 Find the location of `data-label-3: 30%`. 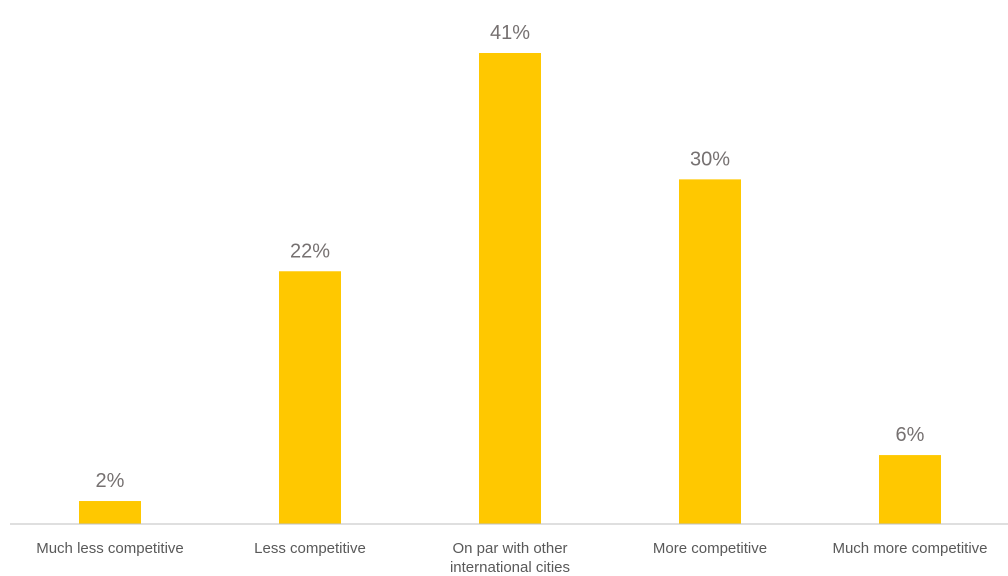

data-label-3: 30% is located at coordinates (710, 159).